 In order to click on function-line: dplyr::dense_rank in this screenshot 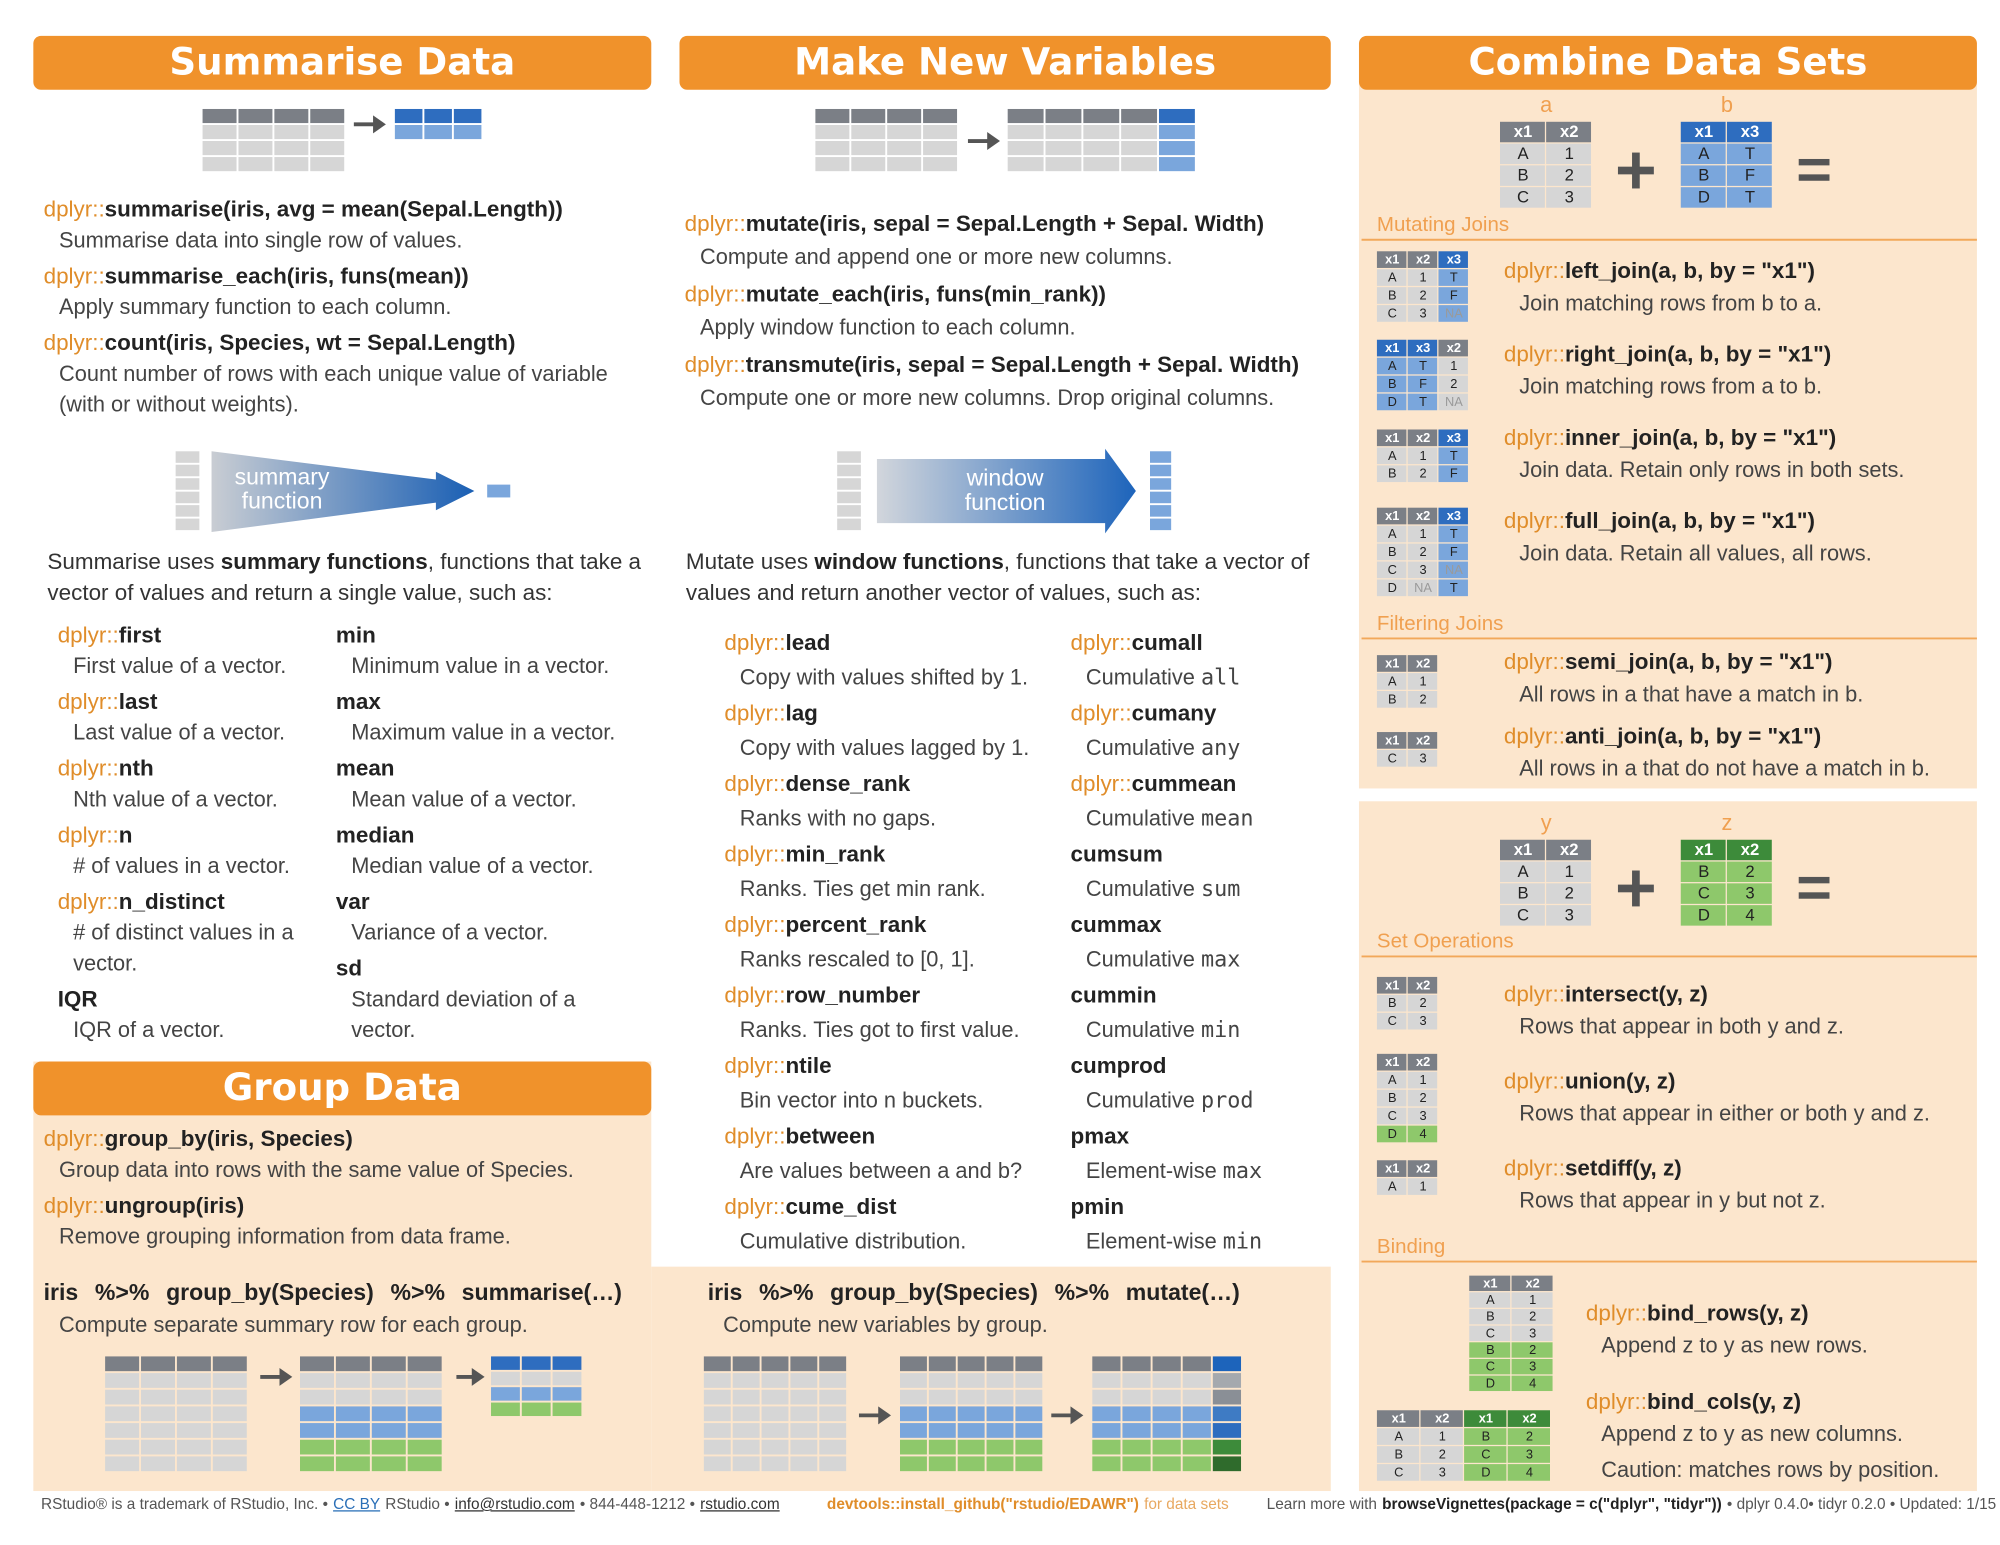, I will do `click(894, 784)`.